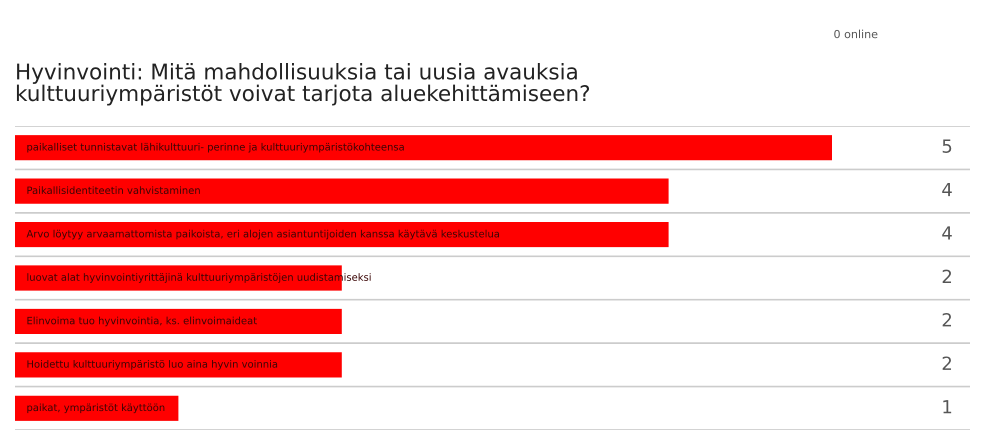 The image size is (984, 439). What do you see at coordinates (113, 190) in the screenshot?
I see `y-tick-label: Paikallisidentiteetin vahvistaminen` at bounding box center [113, 190].